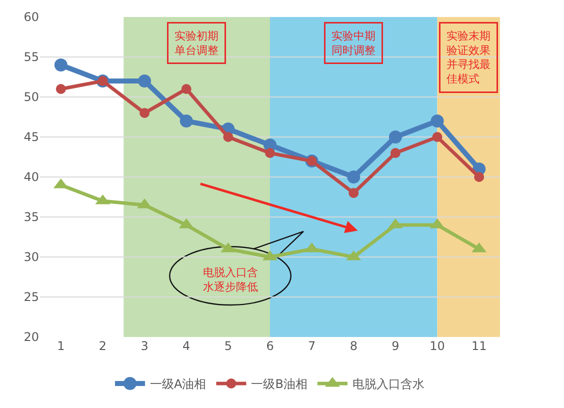  What do you see at coordinates (396, 346) in the screenshot?
I see `x-tick-label: 9` at bounding box center [396, 346].